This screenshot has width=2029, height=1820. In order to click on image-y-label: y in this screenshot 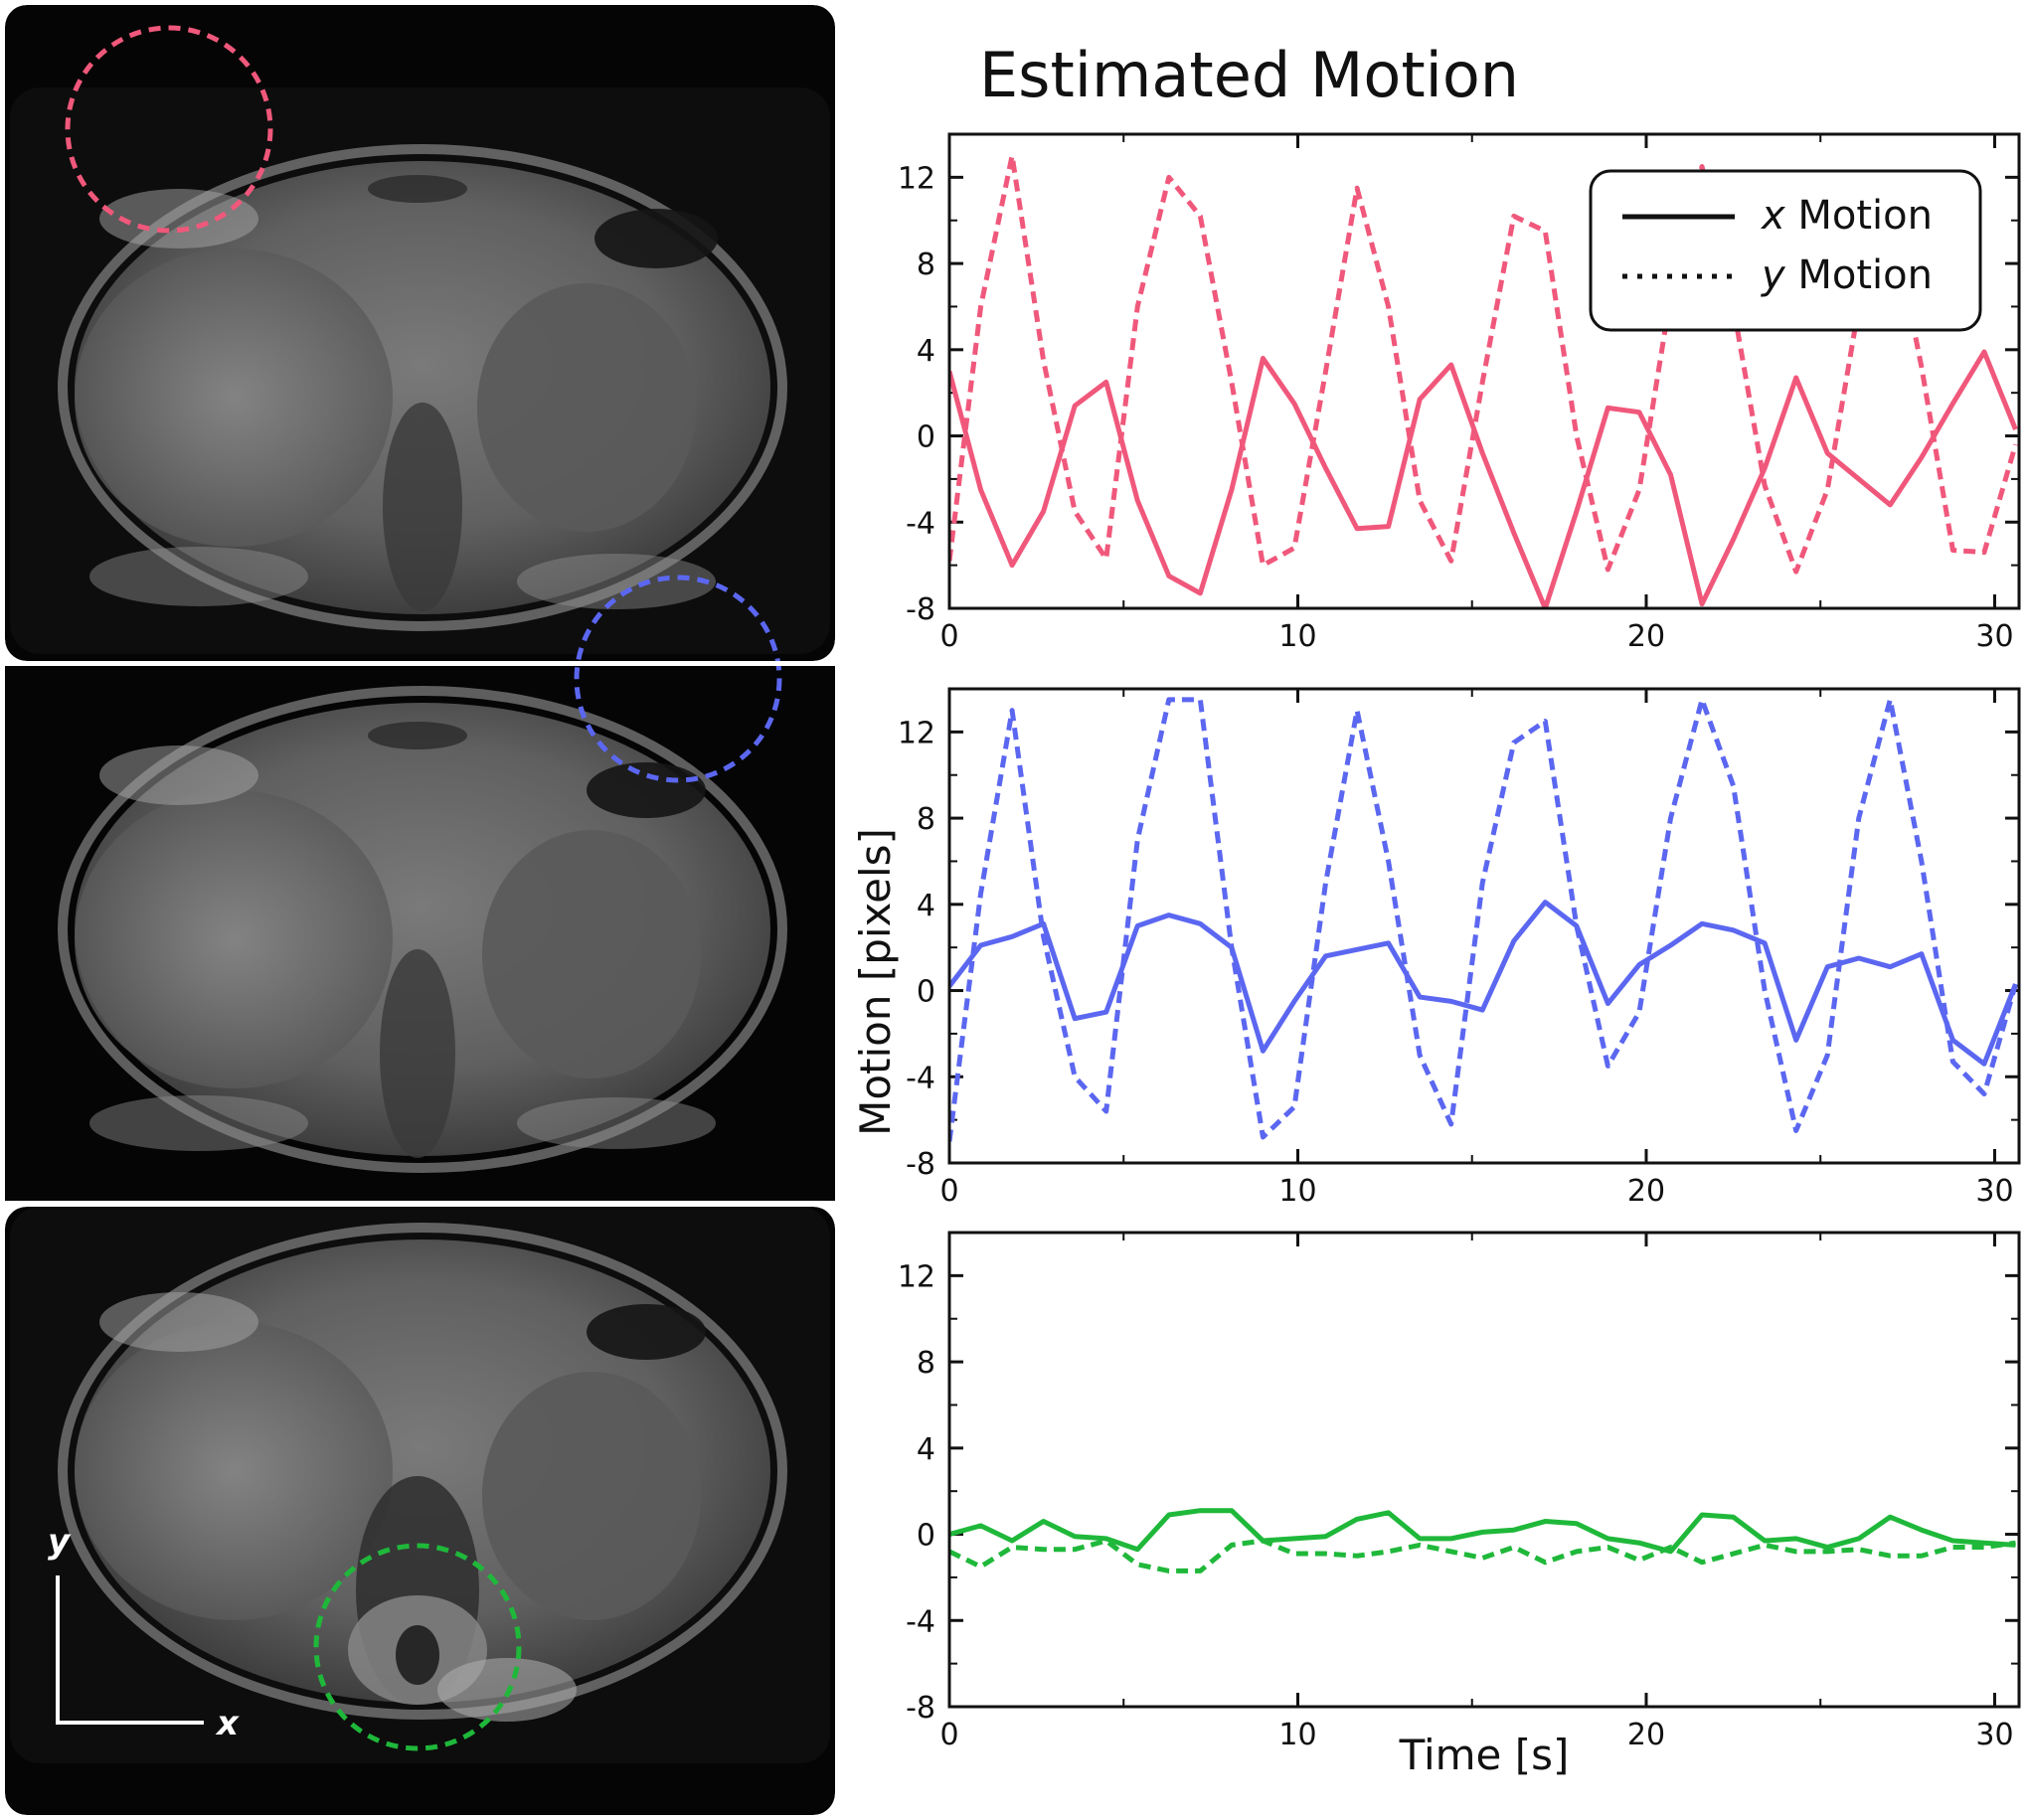, I will do `click(60, 1542)`.